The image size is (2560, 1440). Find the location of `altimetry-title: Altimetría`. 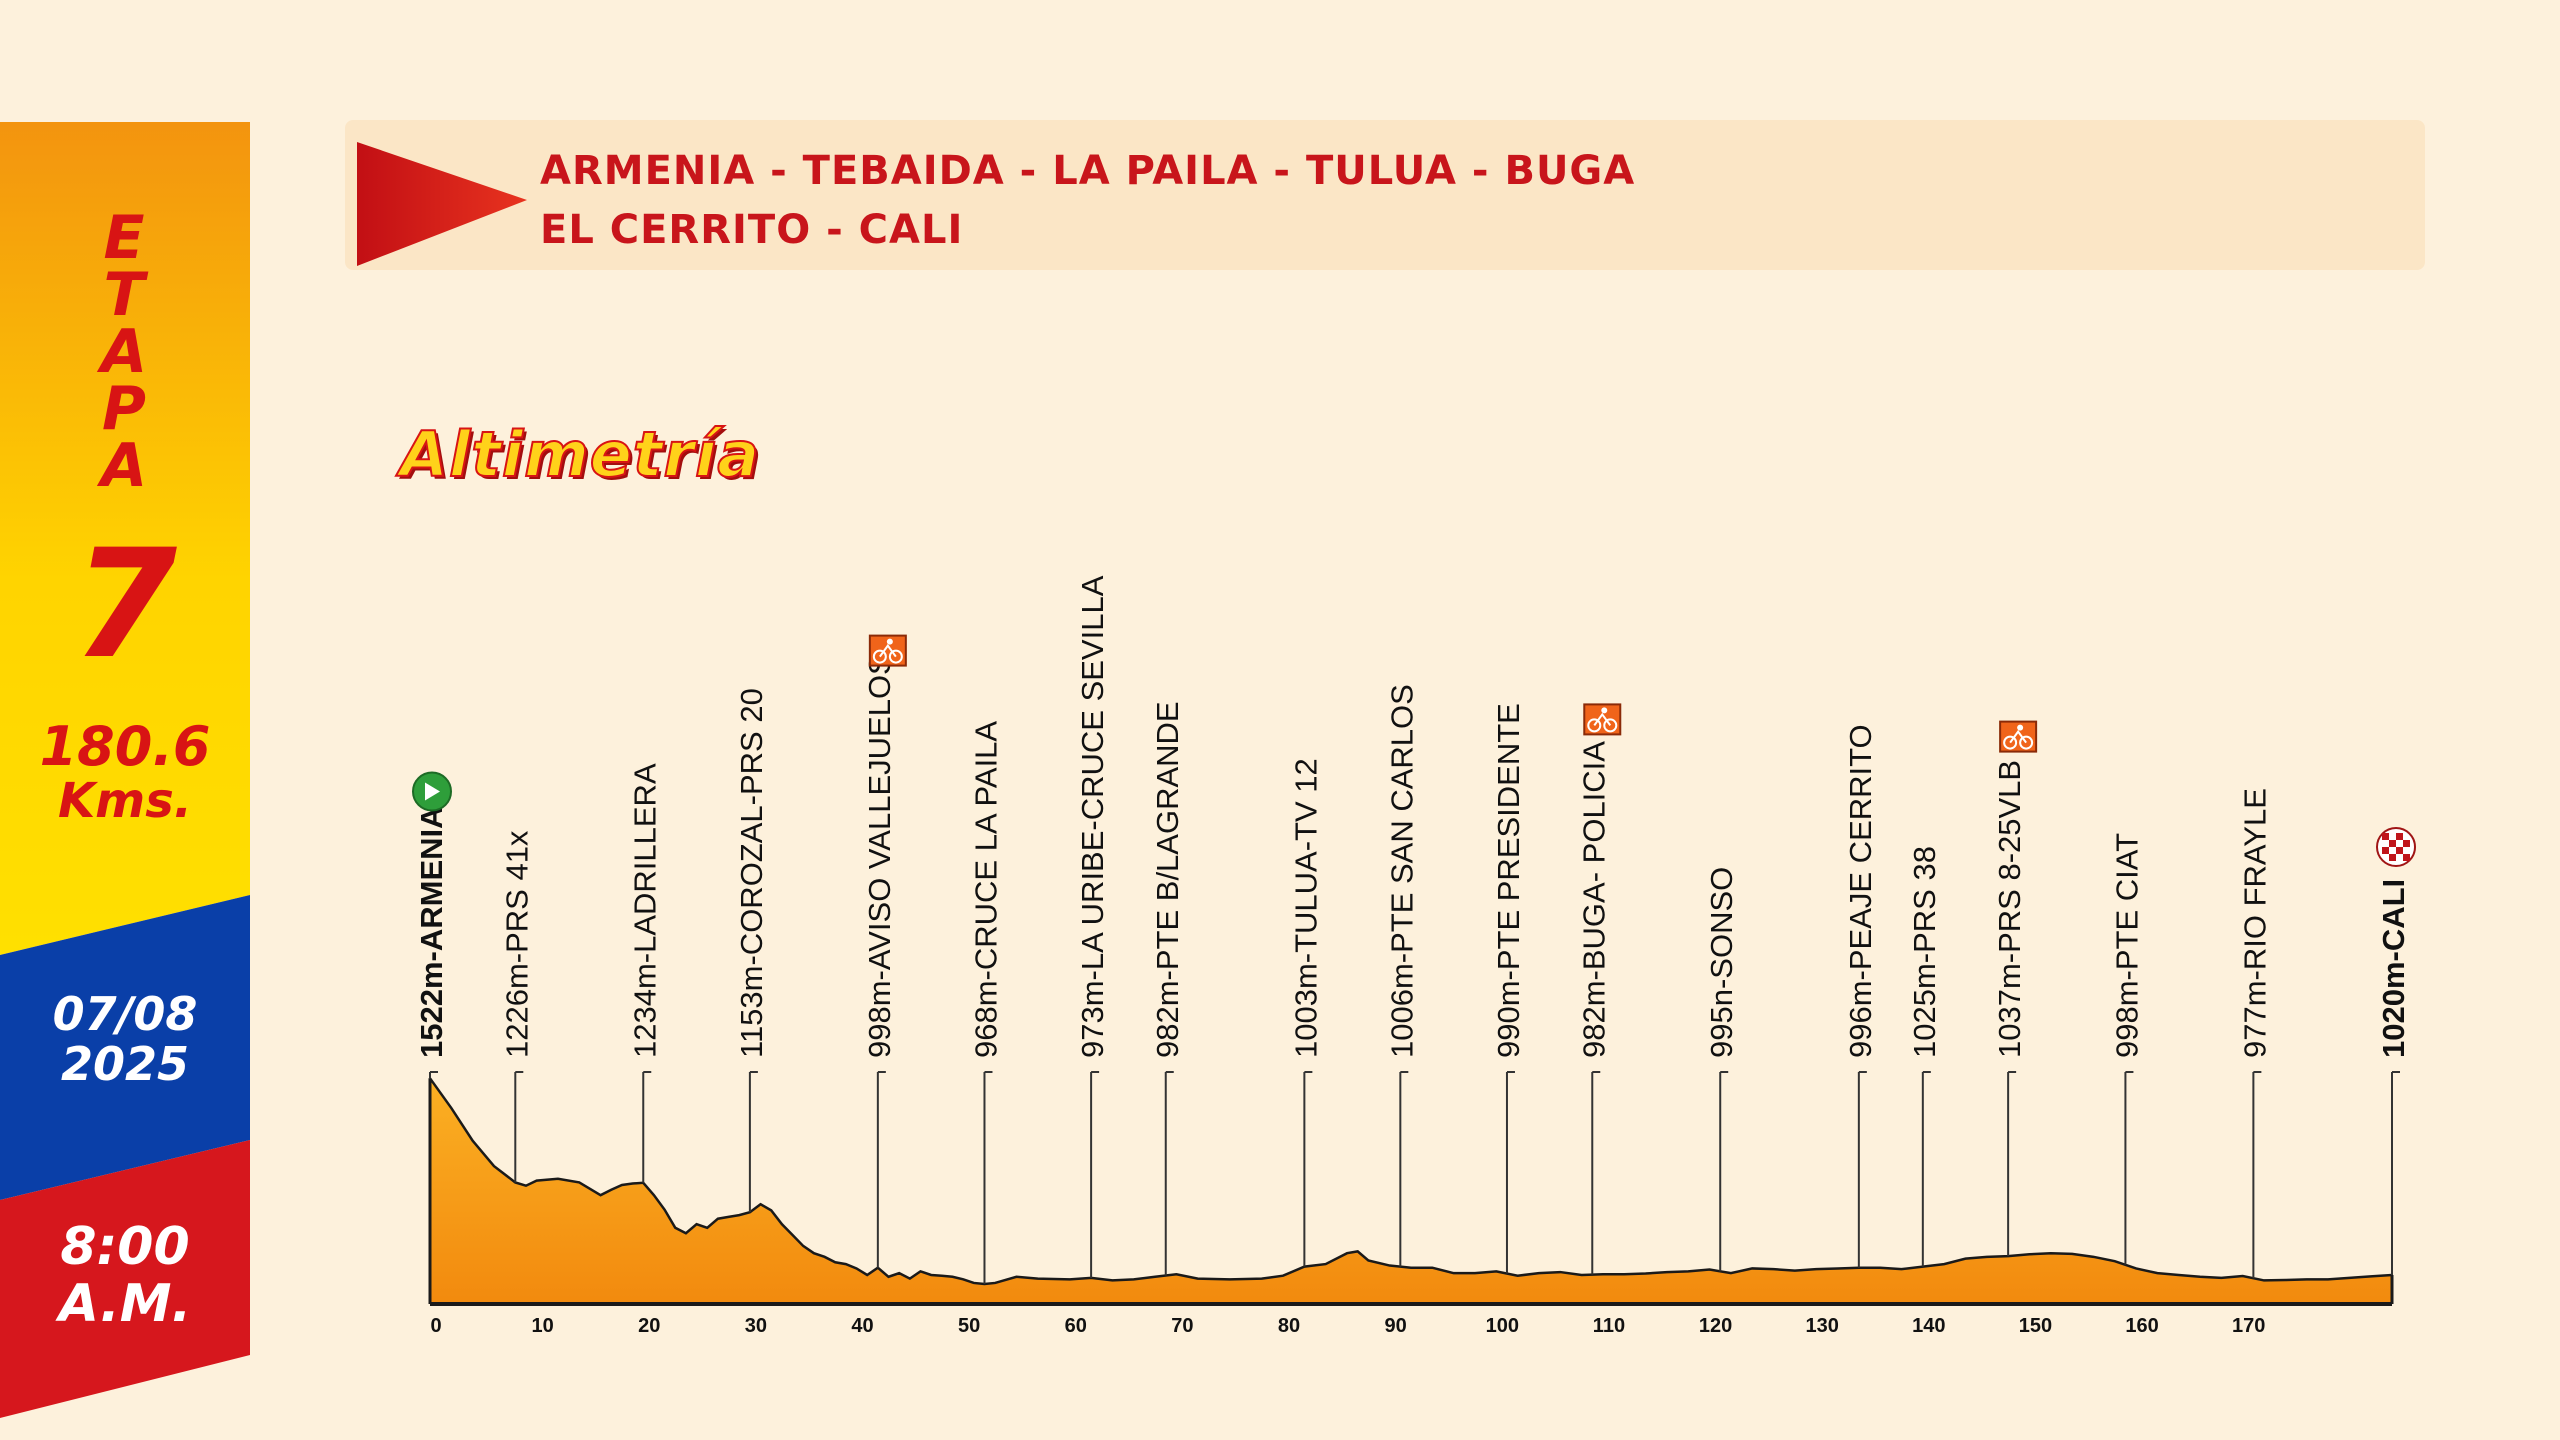

altimetry-title: Altimetría is located at coordinates (580, 454).